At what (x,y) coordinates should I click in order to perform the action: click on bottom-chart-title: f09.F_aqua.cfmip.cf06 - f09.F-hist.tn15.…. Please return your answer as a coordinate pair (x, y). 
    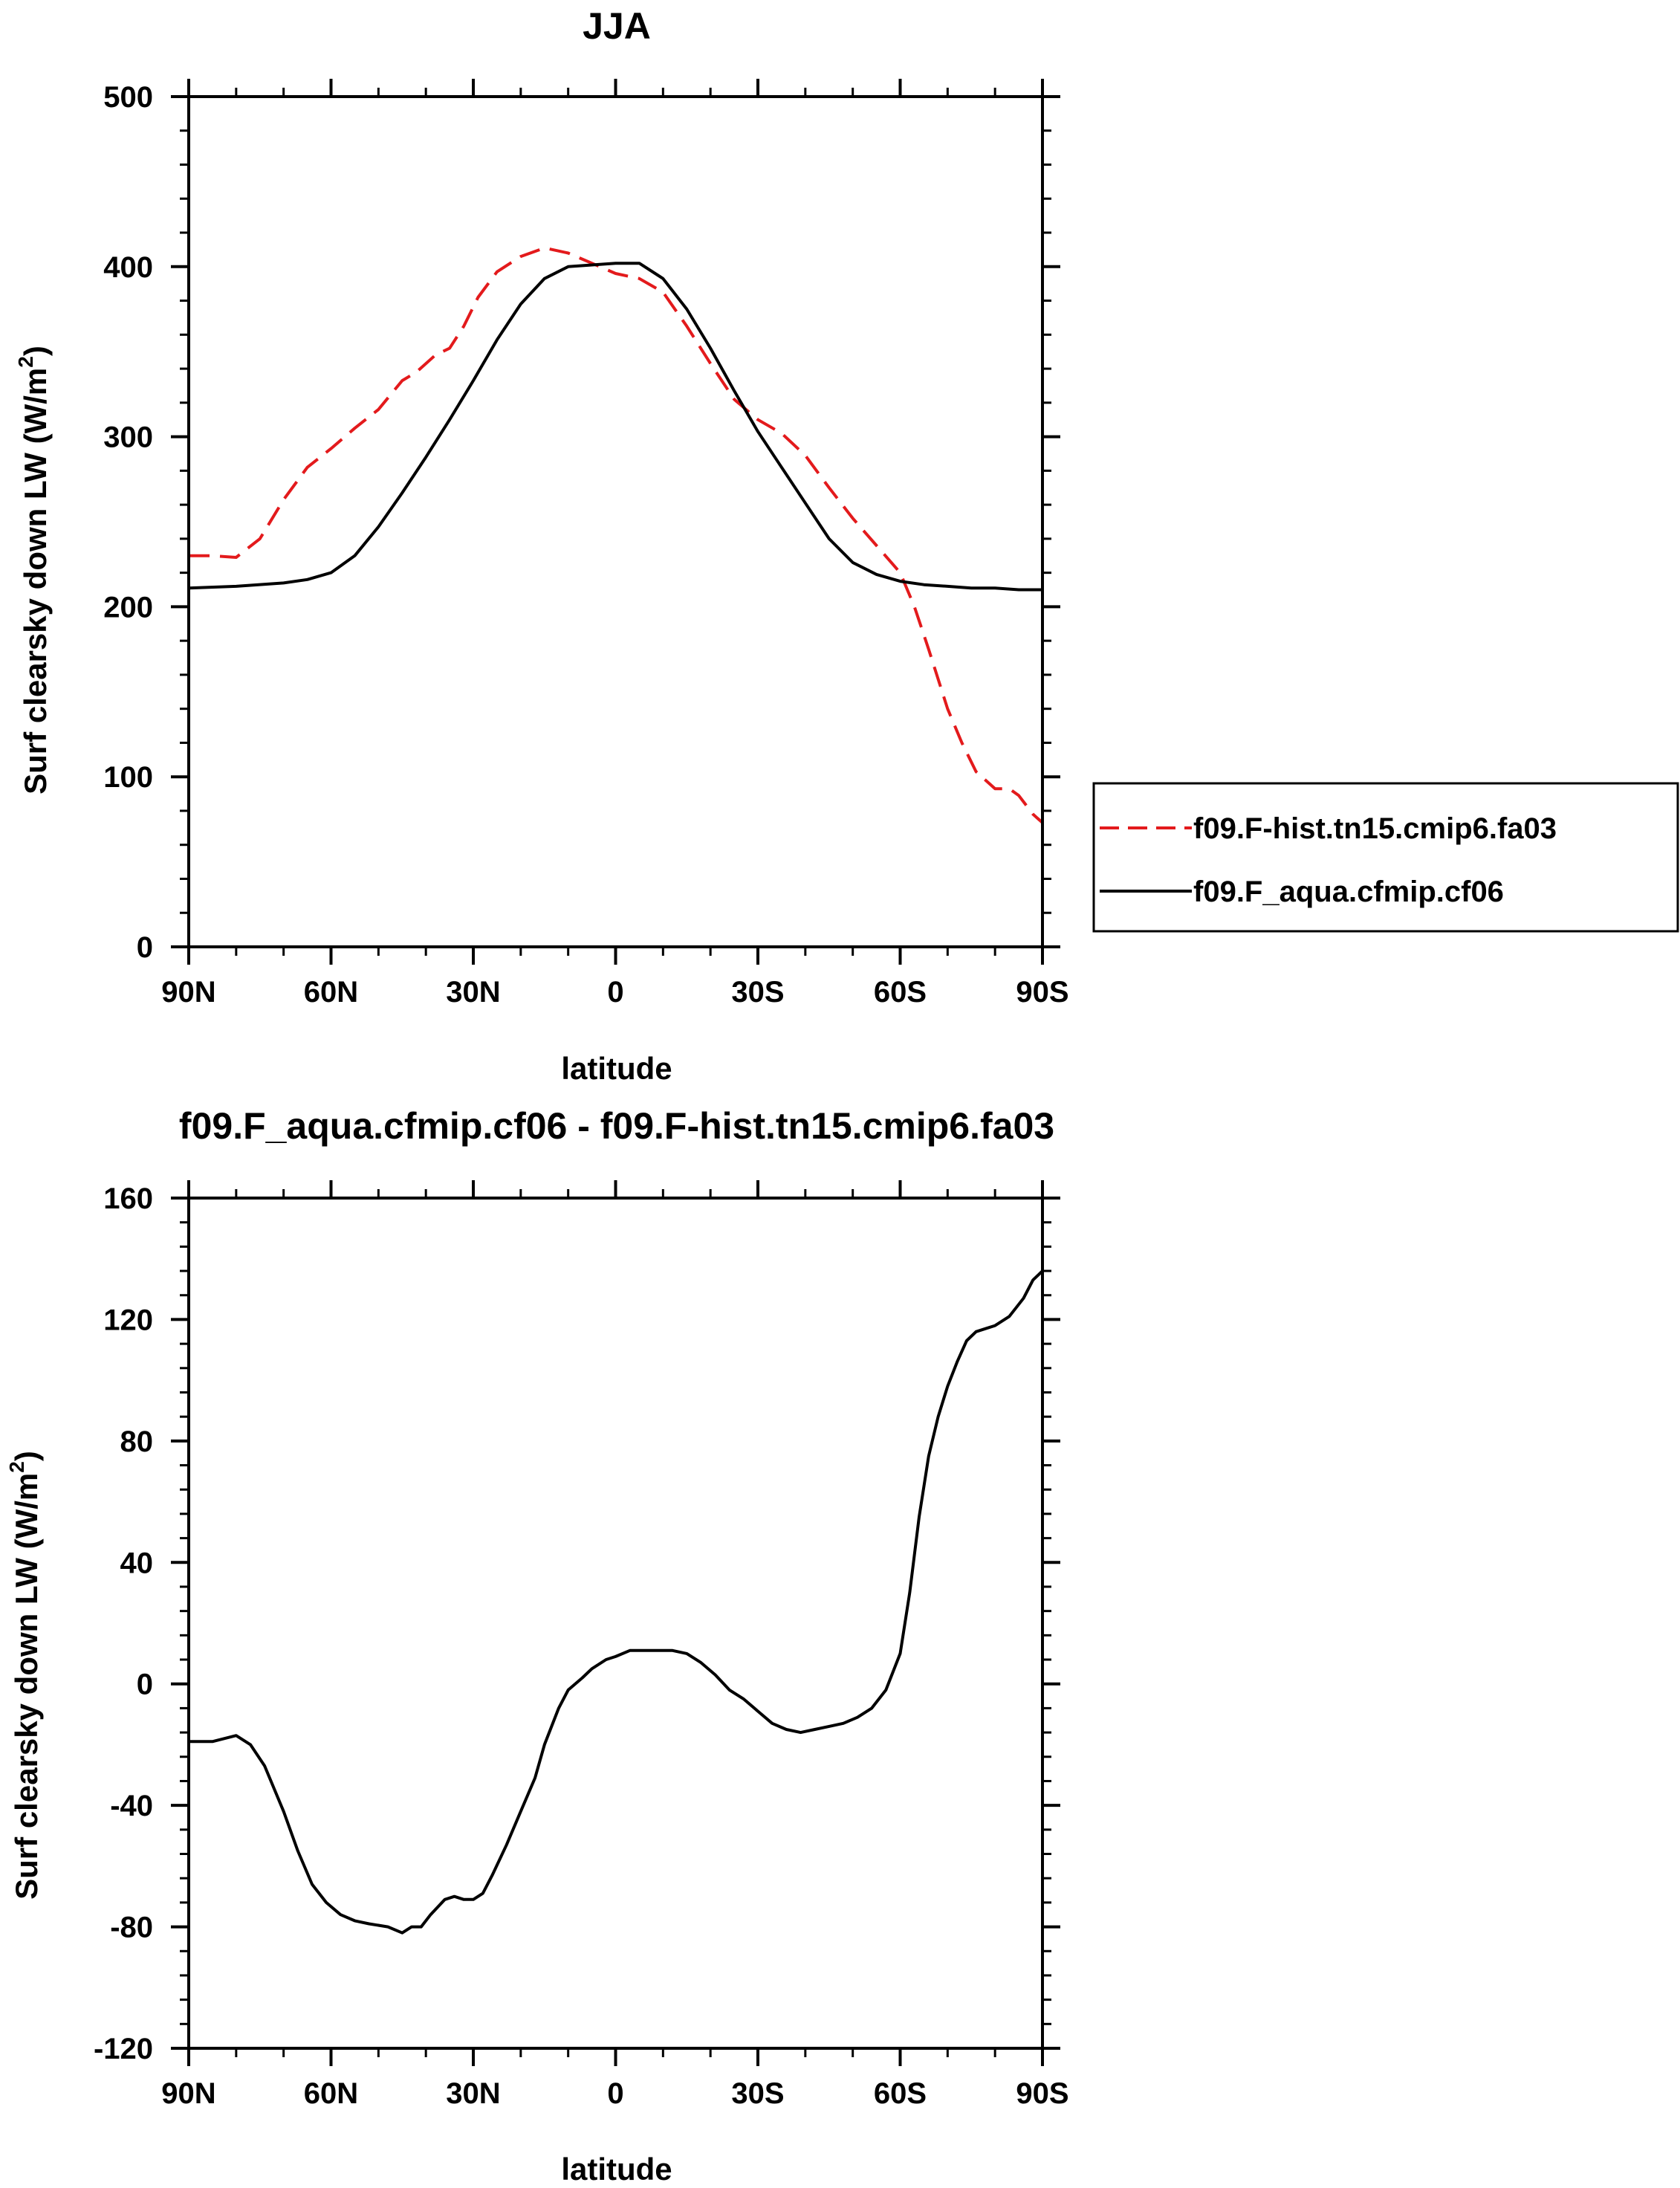
    Looking at the image, I should click on (617, 1126).